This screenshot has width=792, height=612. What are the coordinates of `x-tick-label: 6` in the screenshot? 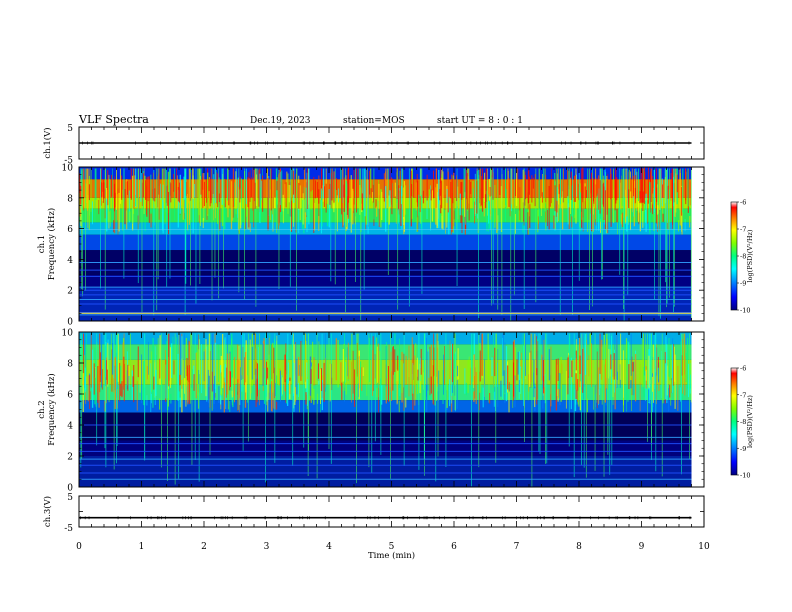 It's located at (454, 547).